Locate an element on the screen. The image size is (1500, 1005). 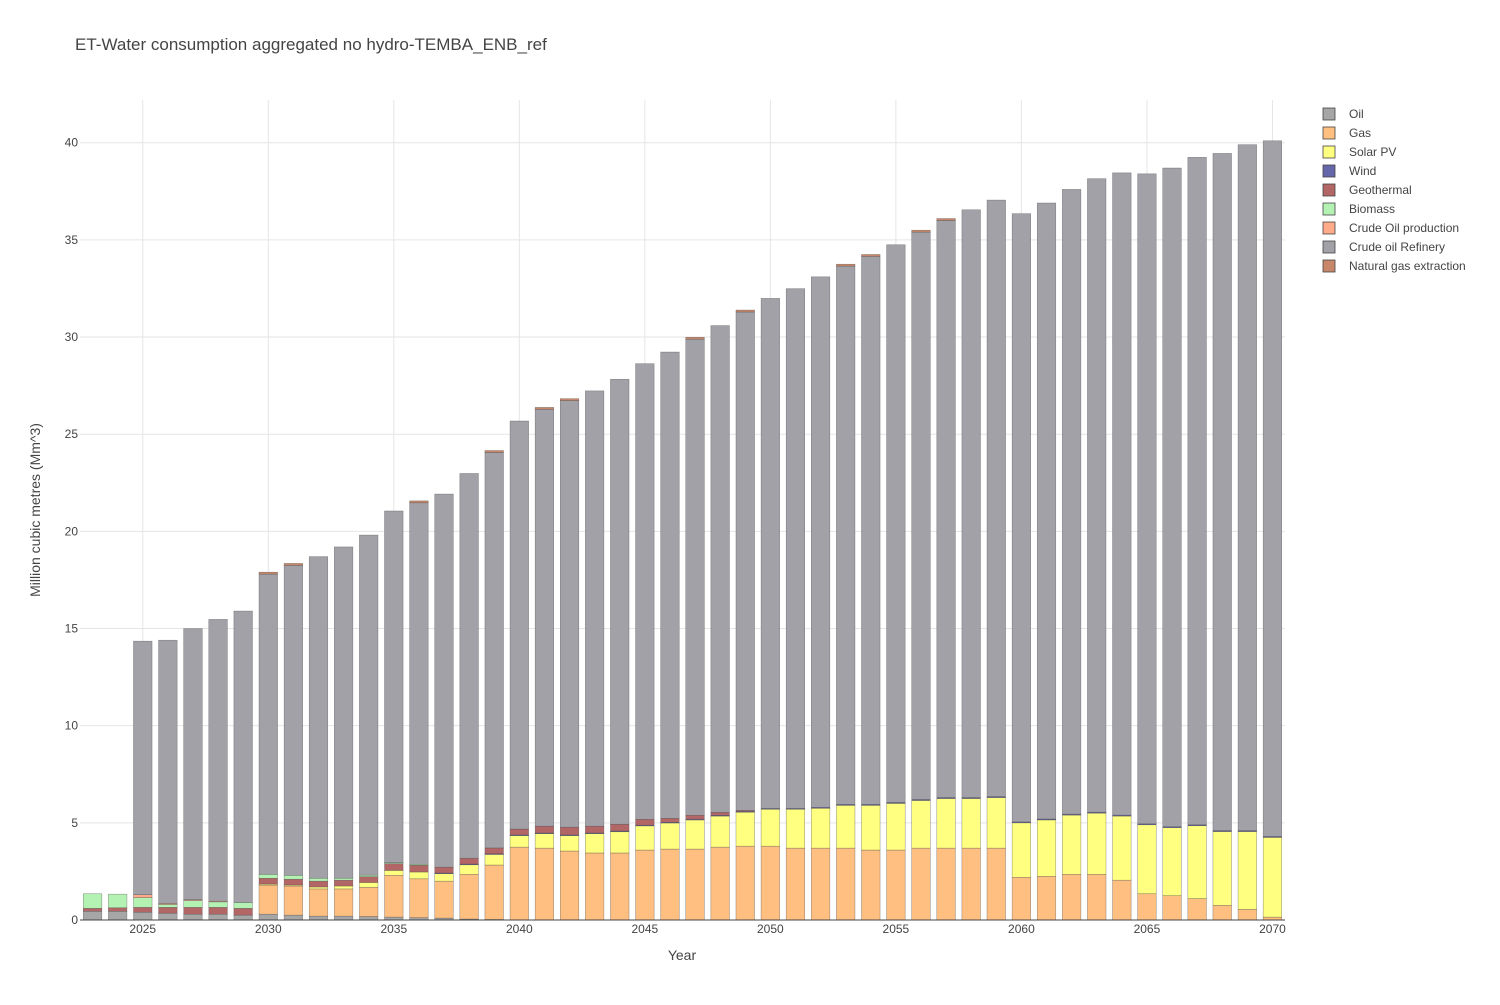
legend-item: Biomass is located at coordinates (1358, 209).